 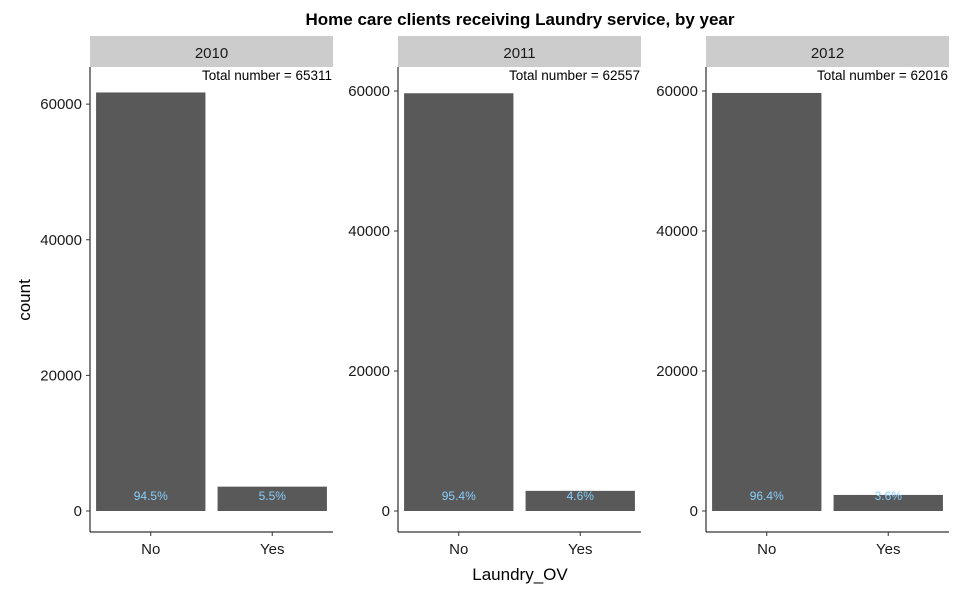 I want to click on bar-2011-yes, so click(x=580, y=500).